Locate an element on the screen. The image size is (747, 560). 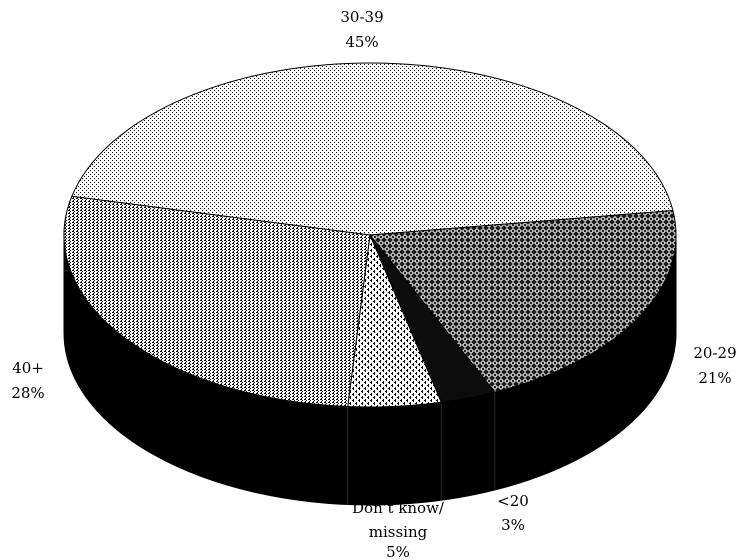
label-20-29-value: 21% is located at coordinates (714, 378).